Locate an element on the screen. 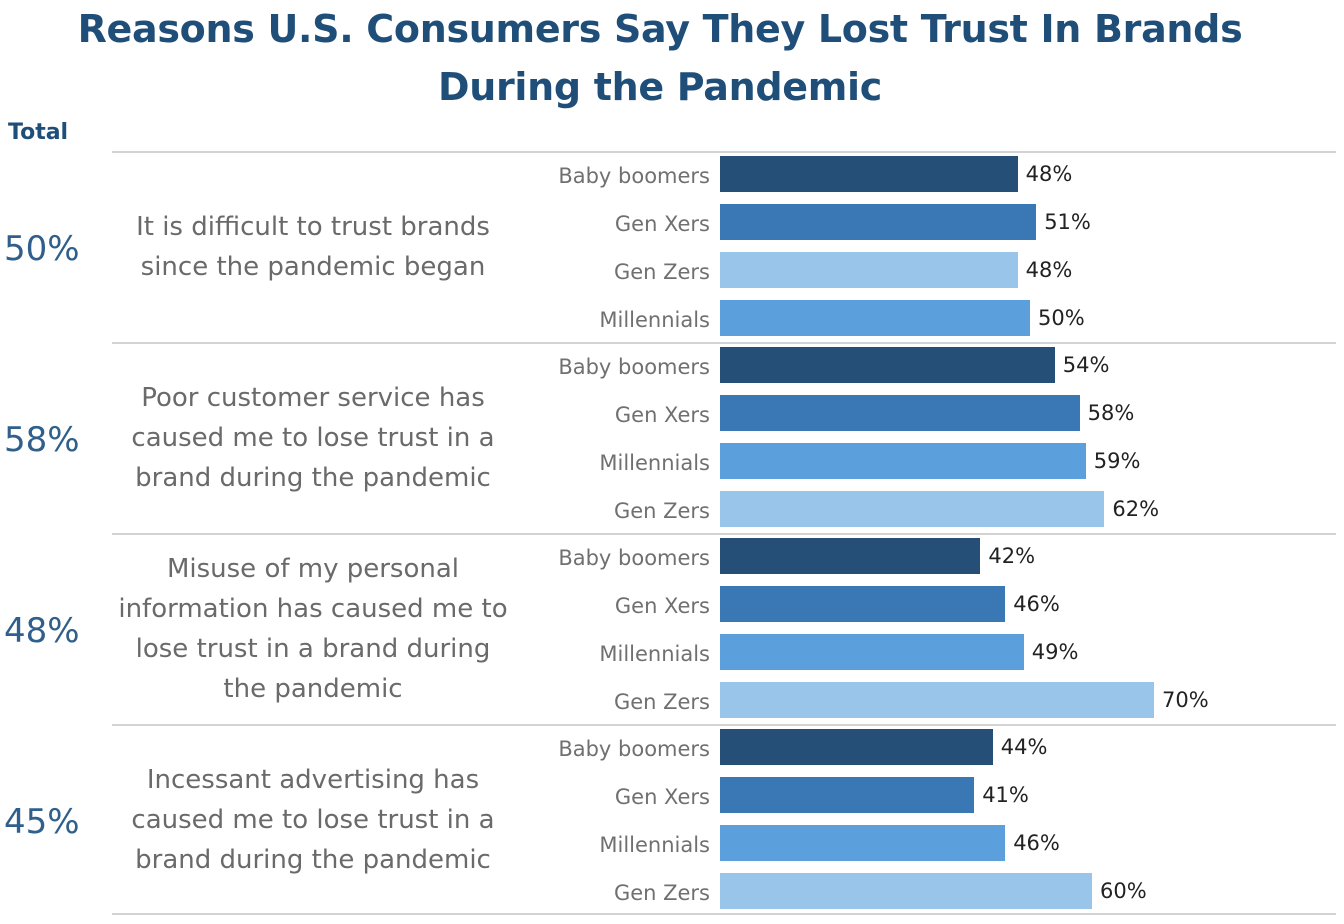 This screenshot has width=1344, height=924. group-total-value: 45% is located at coordinates (42, 822).